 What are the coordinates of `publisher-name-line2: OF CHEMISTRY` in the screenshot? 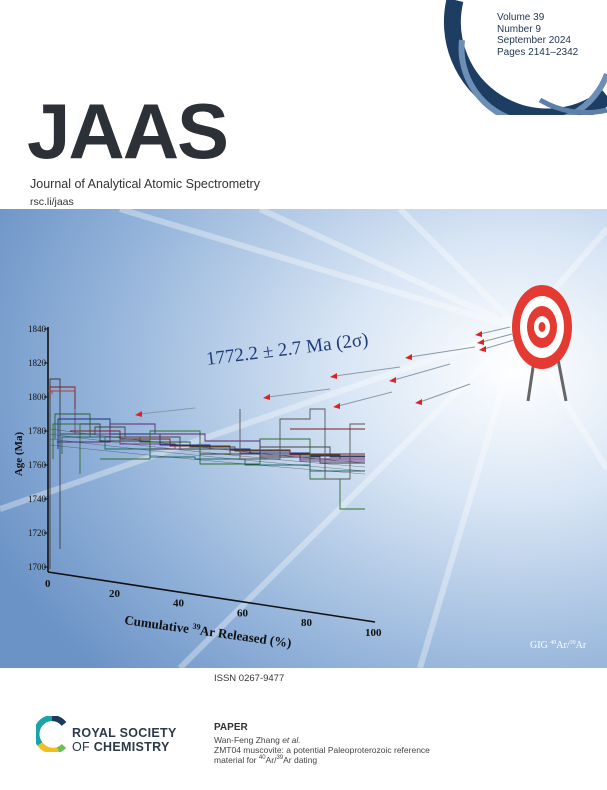 It's located at (121, 747).